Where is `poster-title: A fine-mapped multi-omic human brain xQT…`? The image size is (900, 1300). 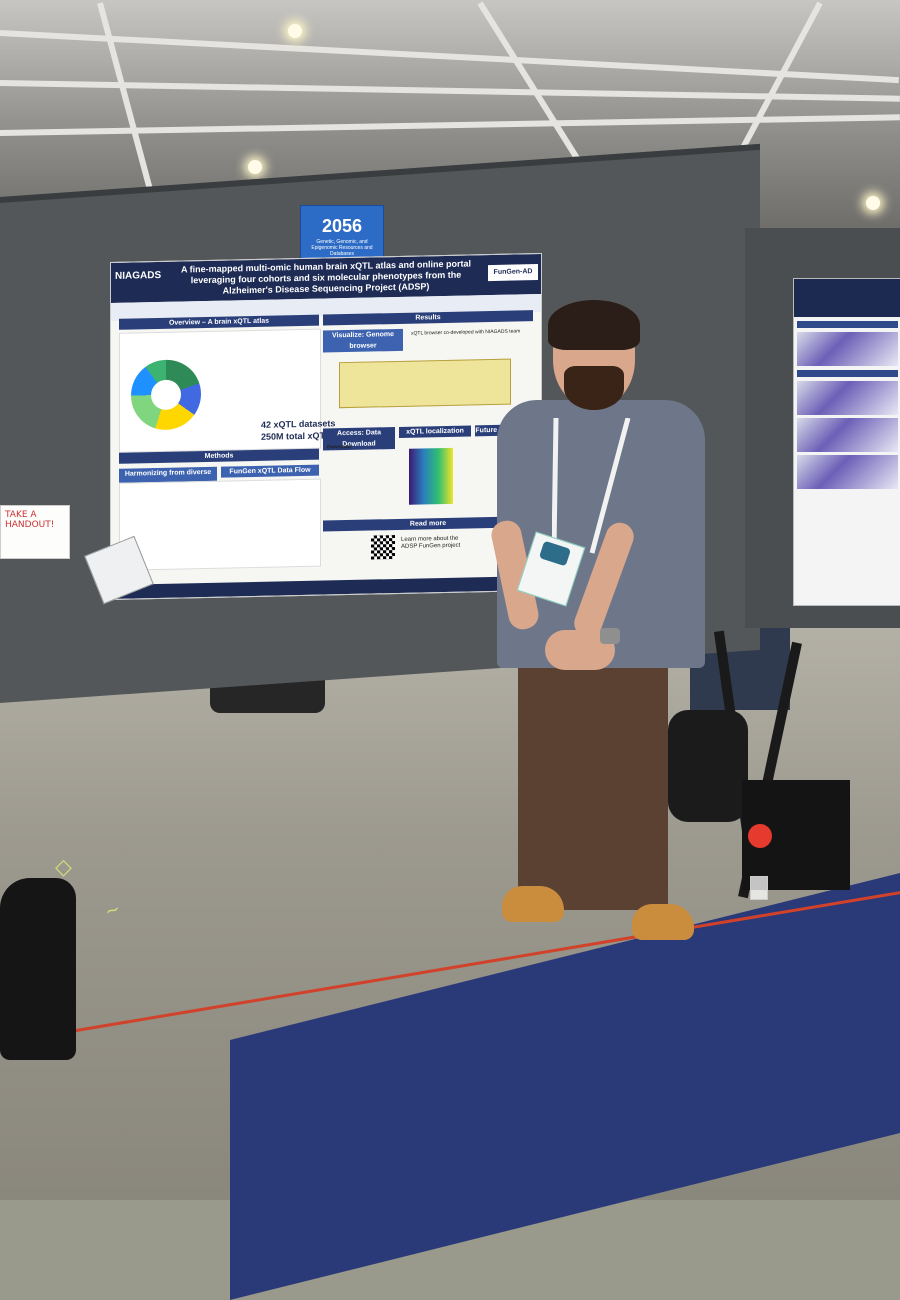
poster-title: A fine-mapped multi-omic human brain xQT… is located at coordinates (326, 277).